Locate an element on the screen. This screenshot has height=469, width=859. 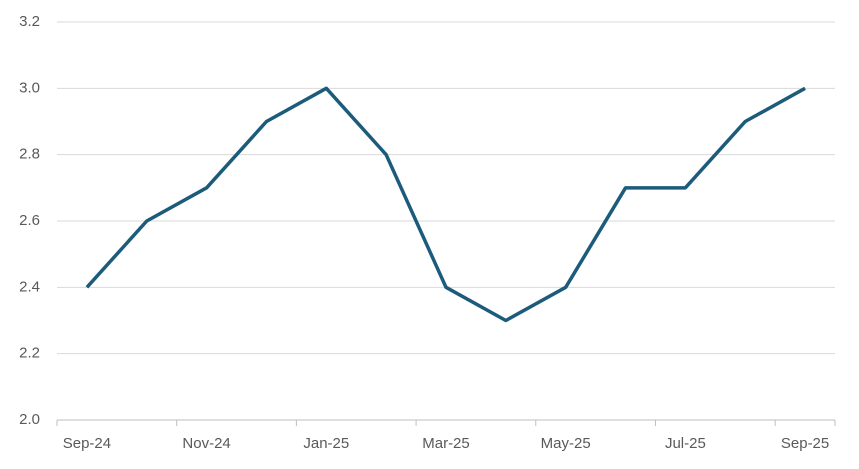
y-tick-label: 3.0 is located at coordinates (29, 87).